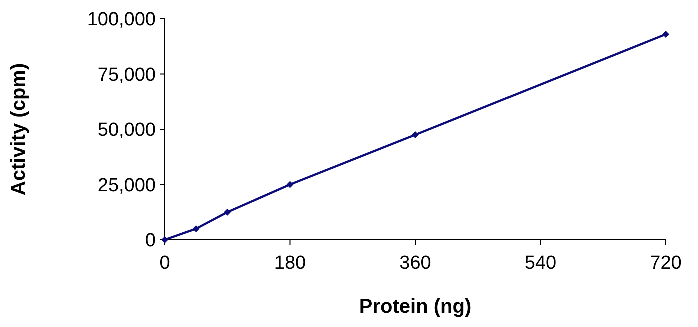  Describe the element at coordinates (150, 241) in the screenshot. I see `y-tick-label: 0` at that location.